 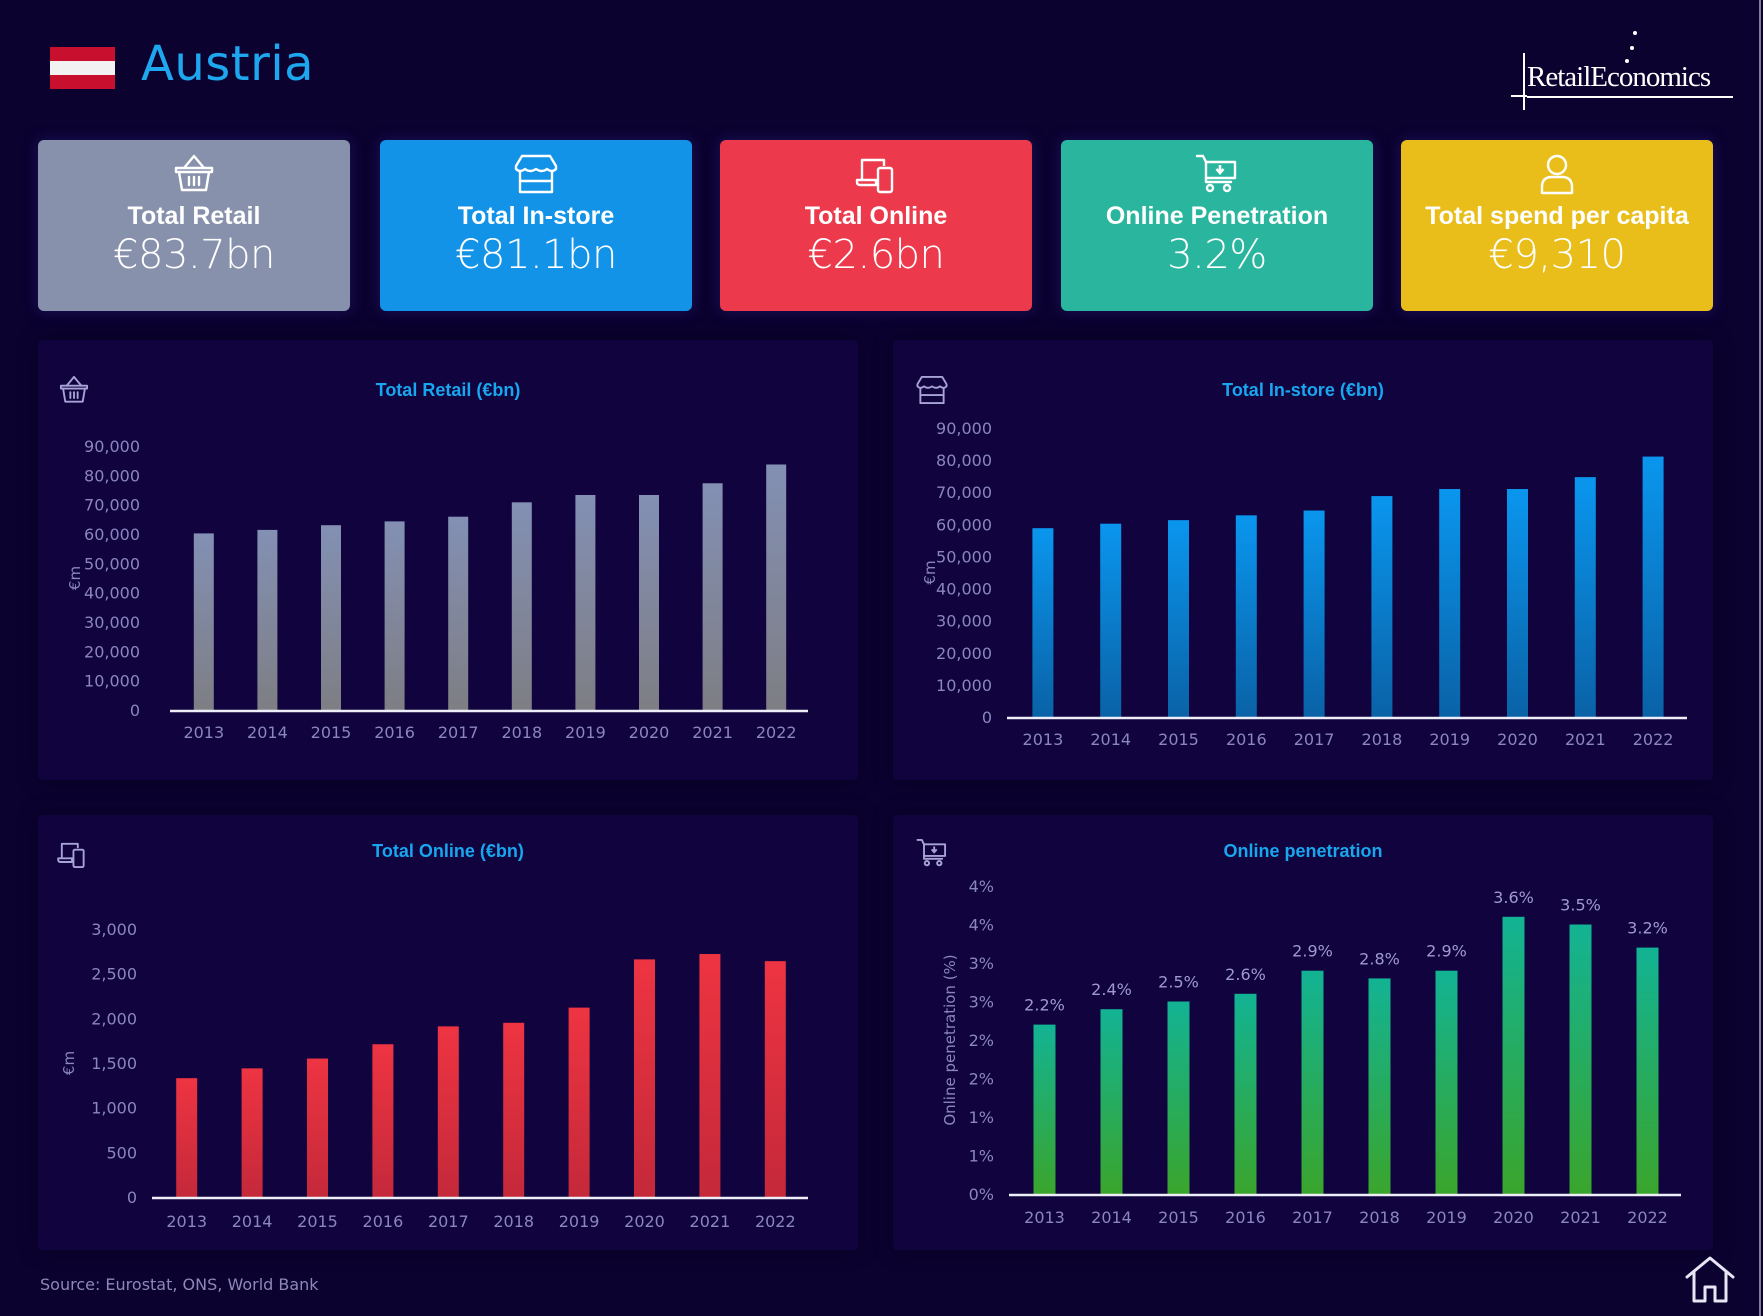 What do you see at coordinates (114, 929) in the screenshot?
I see `y-tick-label: 3,000` at bounding box center [114, 929].